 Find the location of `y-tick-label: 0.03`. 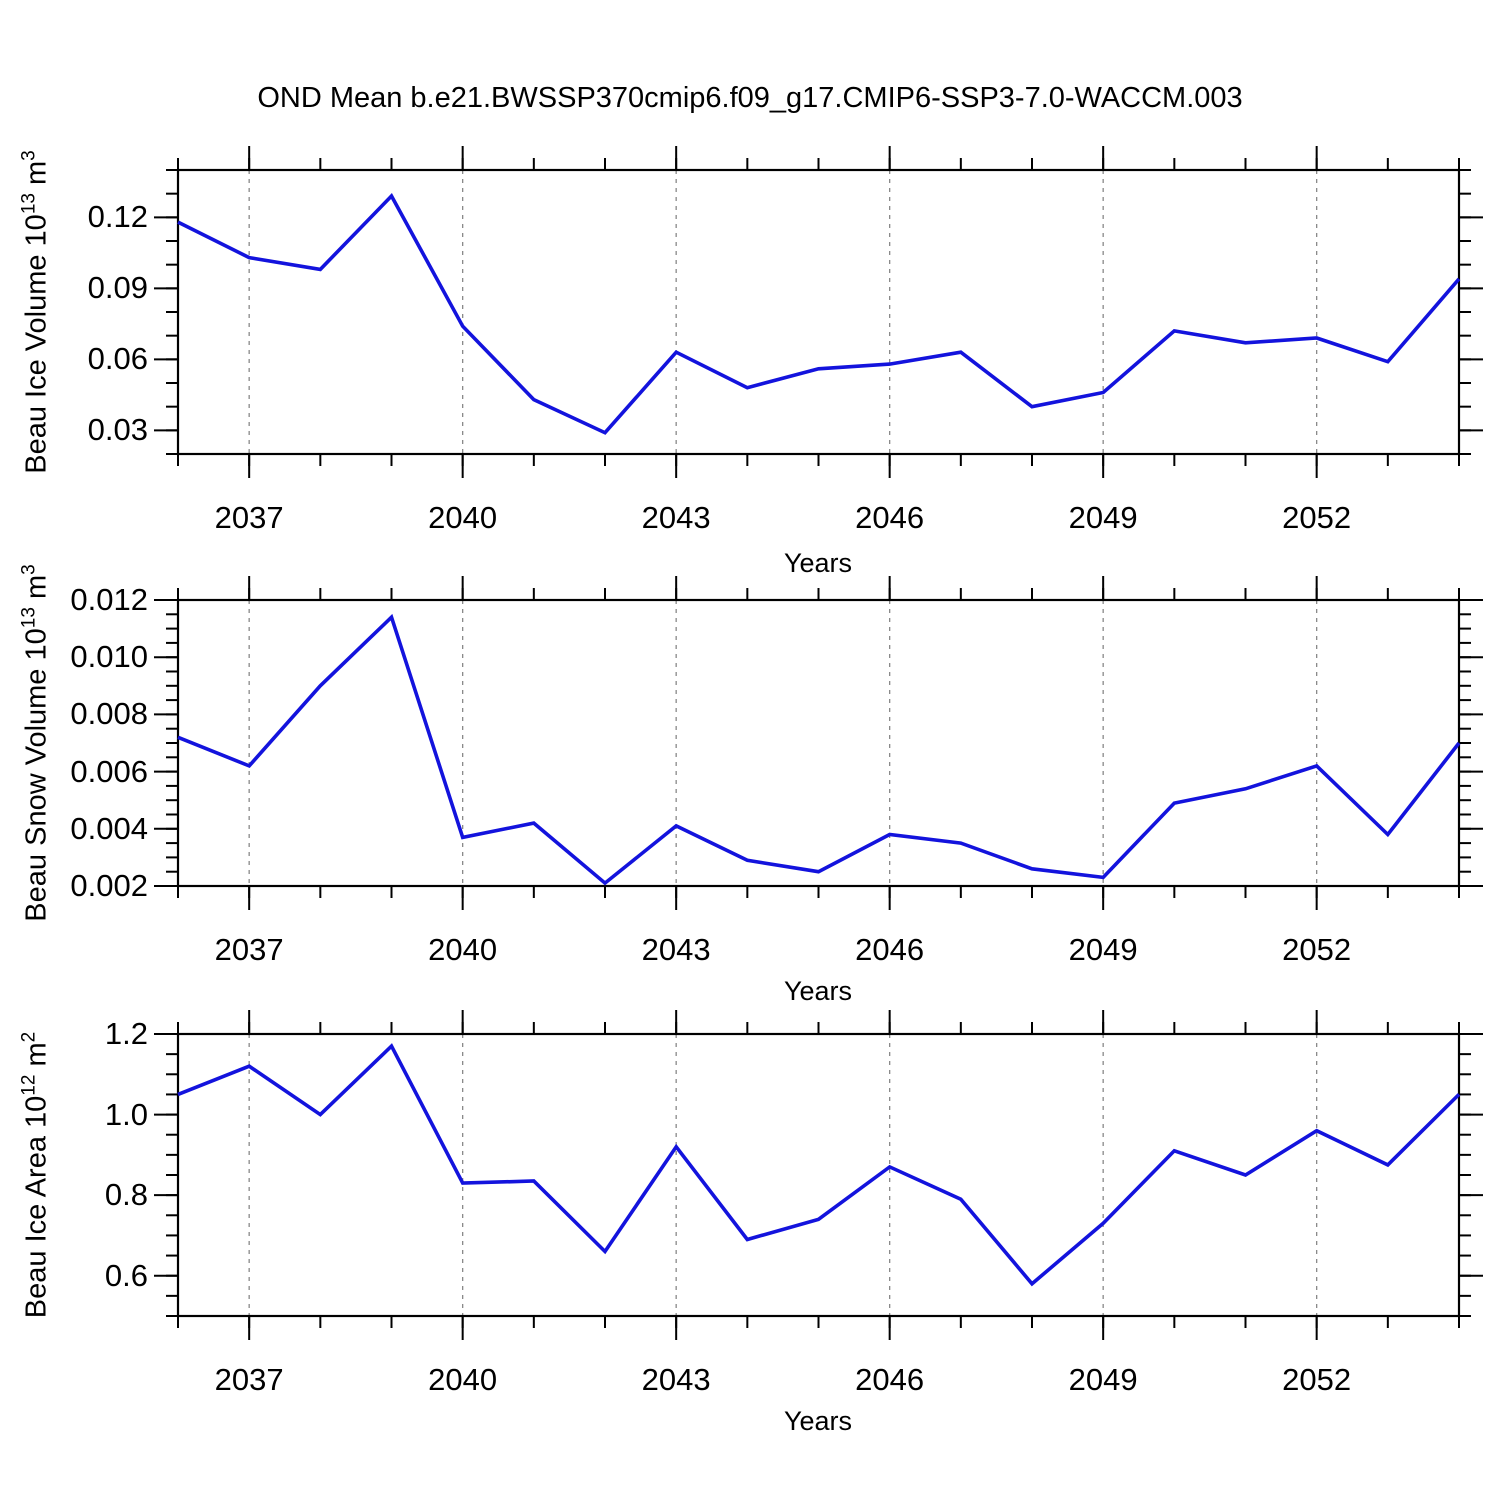

y-tick-label: 0.03 is located at coordinates (117, 430).